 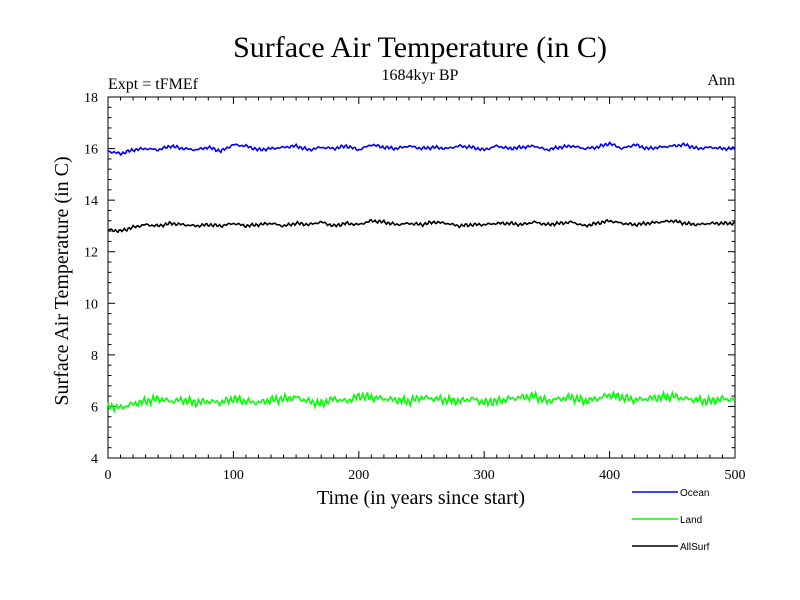 What do you see at coordinates (94, 407) in the screenshot?
I see `y-tick-label: 6` at bounding box center [94, 407].